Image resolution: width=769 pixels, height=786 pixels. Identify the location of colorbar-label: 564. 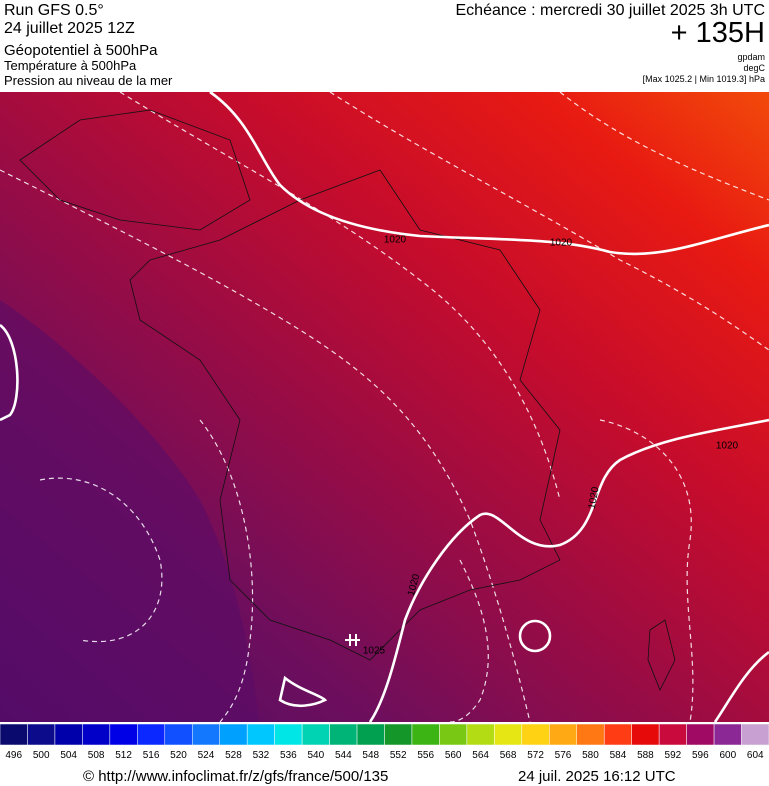
(480, 755).